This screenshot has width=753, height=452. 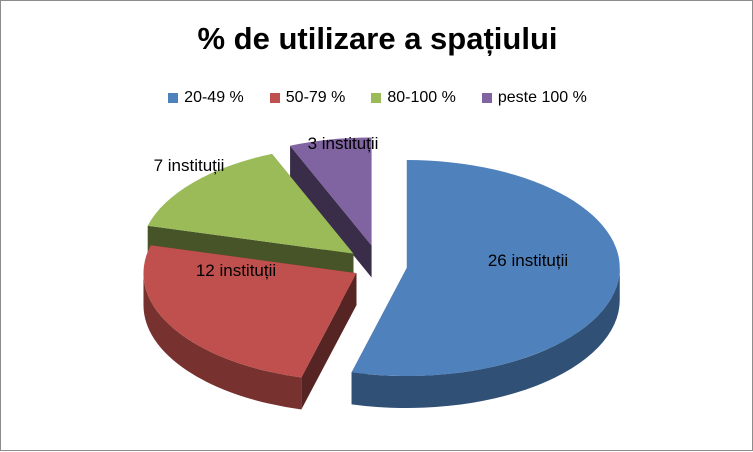 I want to click on legend-item: 50-79 %, so click(x=307, y=98).